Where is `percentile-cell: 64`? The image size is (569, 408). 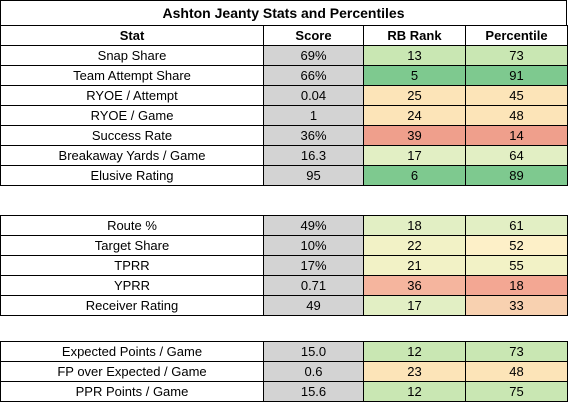 percentile-cell: 64 is located at coordinates (516, 155).